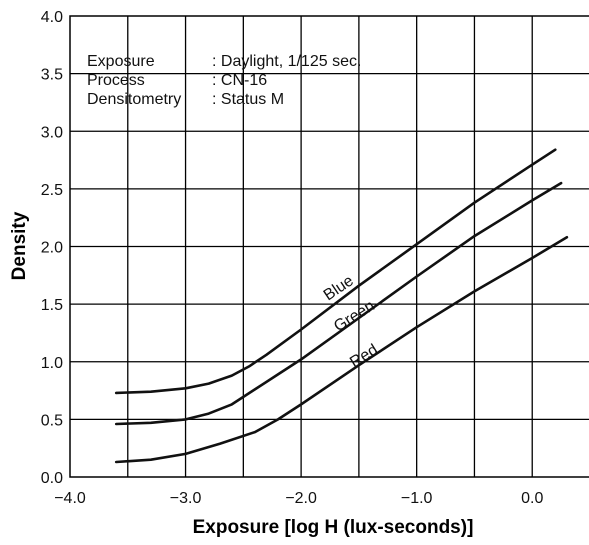  I want to click on y-tick-label: 4.0, so click(52, 17).